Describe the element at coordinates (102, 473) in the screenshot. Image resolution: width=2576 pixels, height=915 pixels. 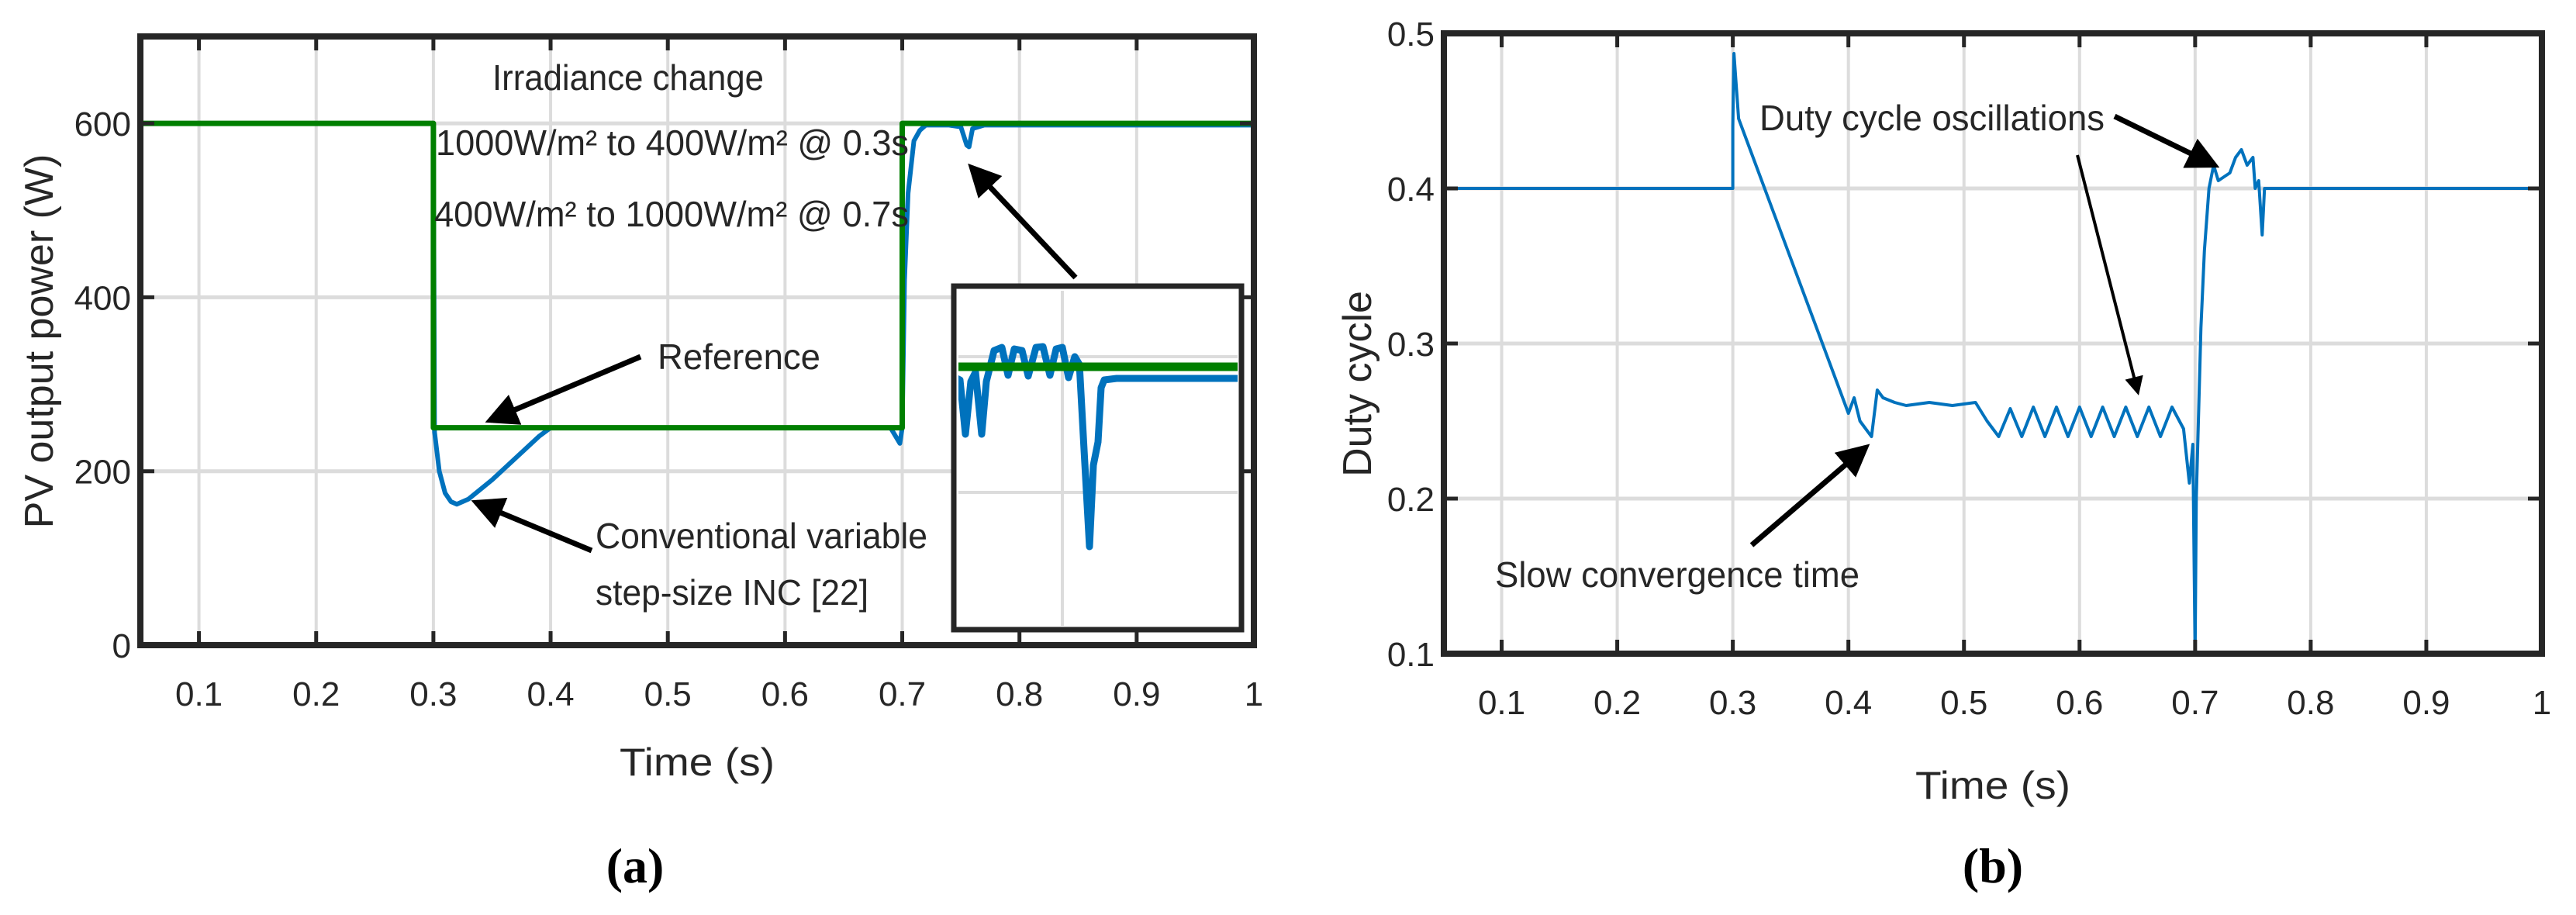
I see `y-tick-label: 200` at that location.